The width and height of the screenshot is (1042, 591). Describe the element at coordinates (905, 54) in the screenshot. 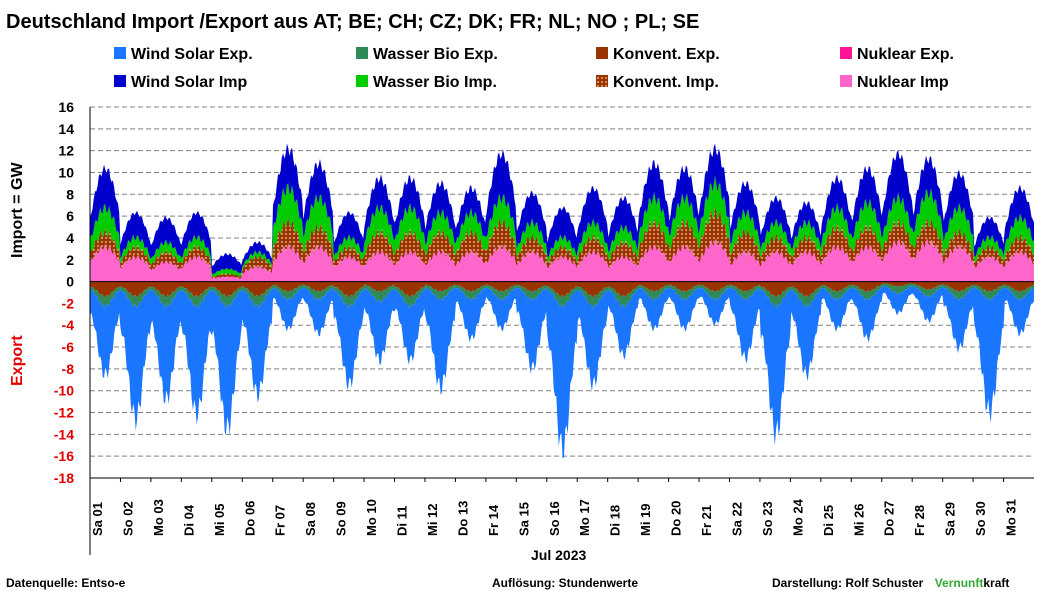

I see `legend-label-nuklear-exp: Nuklear Exp.` at that location.